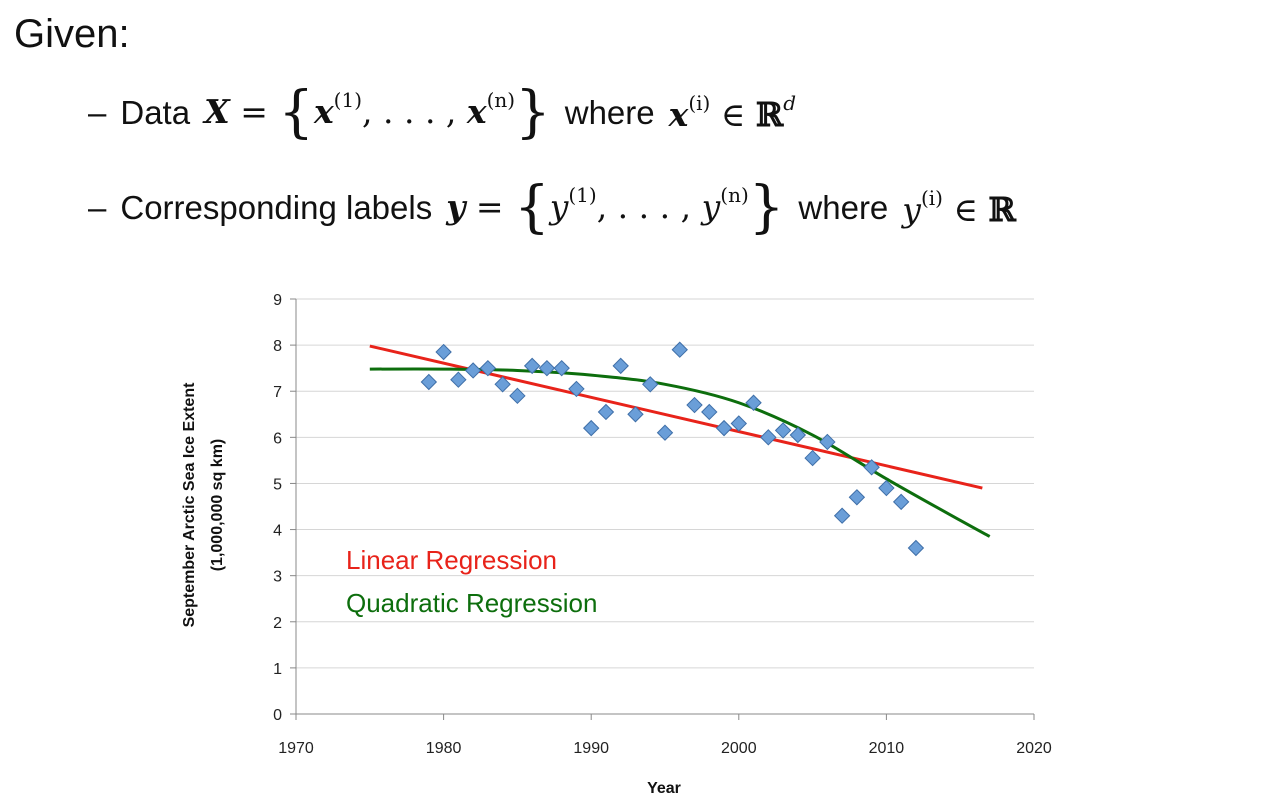 The width and height of the screenshot is (1273, 807). I want to click on set-symbol: X, so click(217, 111).